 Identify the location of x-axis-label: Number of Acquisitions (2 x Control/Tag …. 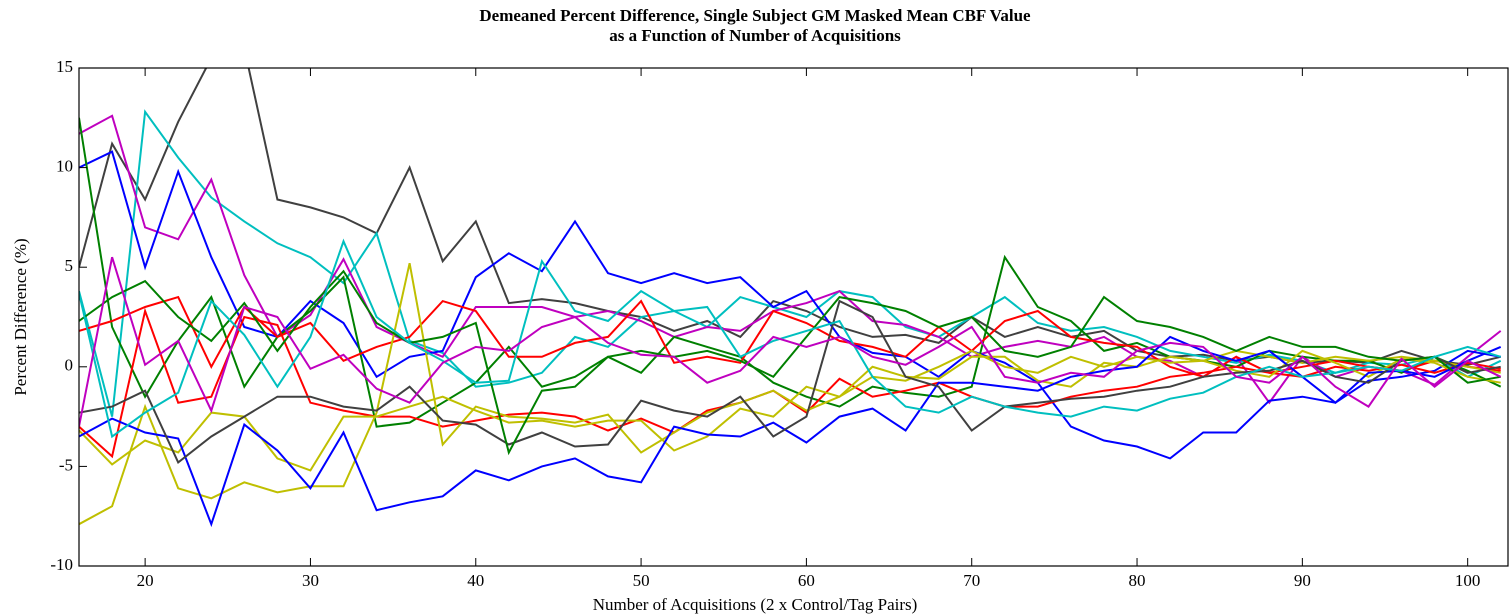
(755, 604).